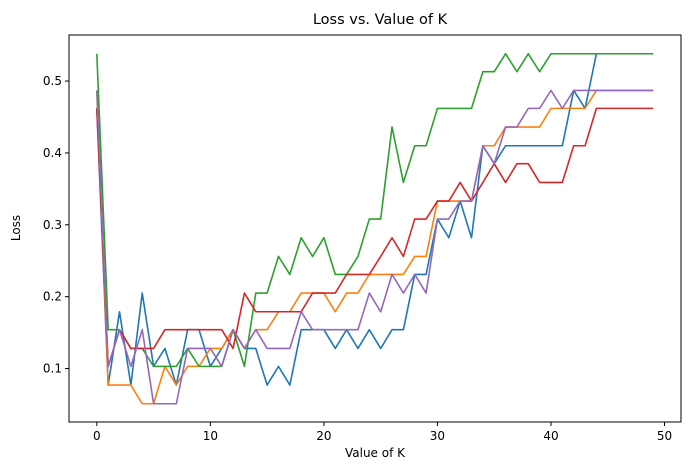 This screenshot has width=691, height=470. I want to click on y-tick-label: 0.5, so click(52, 81).